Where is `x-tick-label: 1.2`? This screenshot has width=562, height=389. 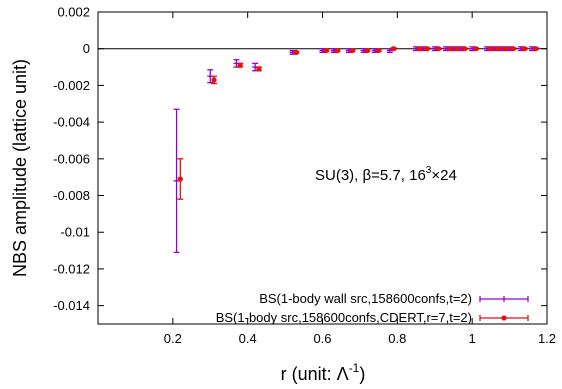 x-tick-label: 1.2 is located at coordinates (547, 338).